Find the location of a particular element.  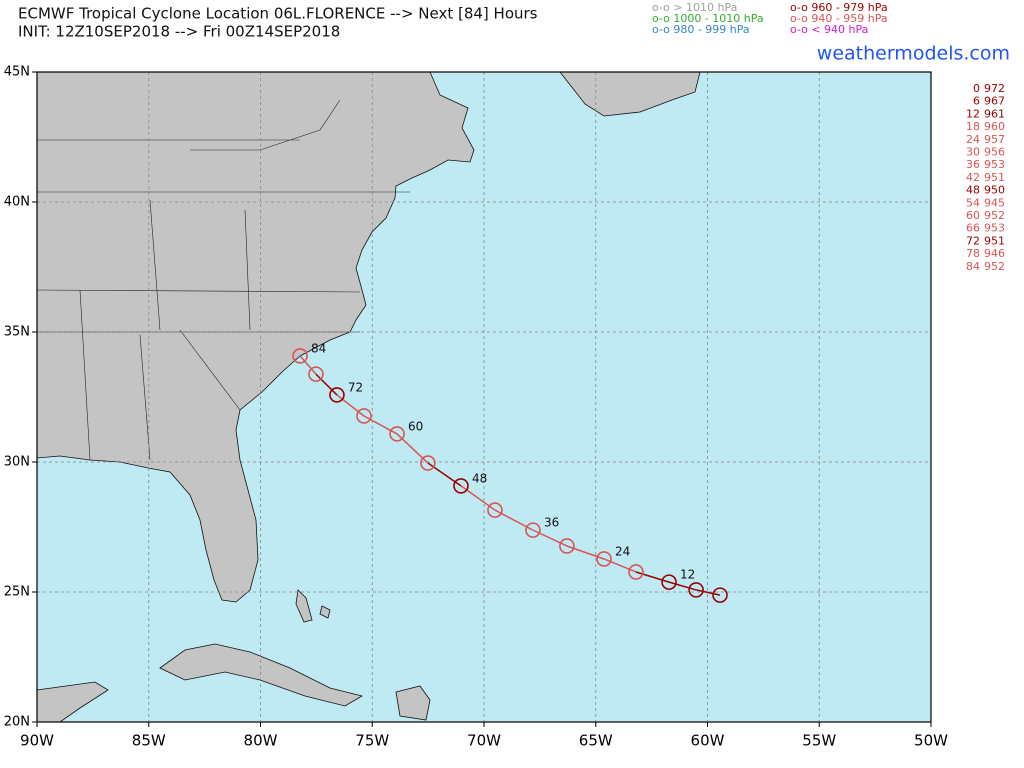

x-tick-label: 85W is located at coordinates (149, 741).